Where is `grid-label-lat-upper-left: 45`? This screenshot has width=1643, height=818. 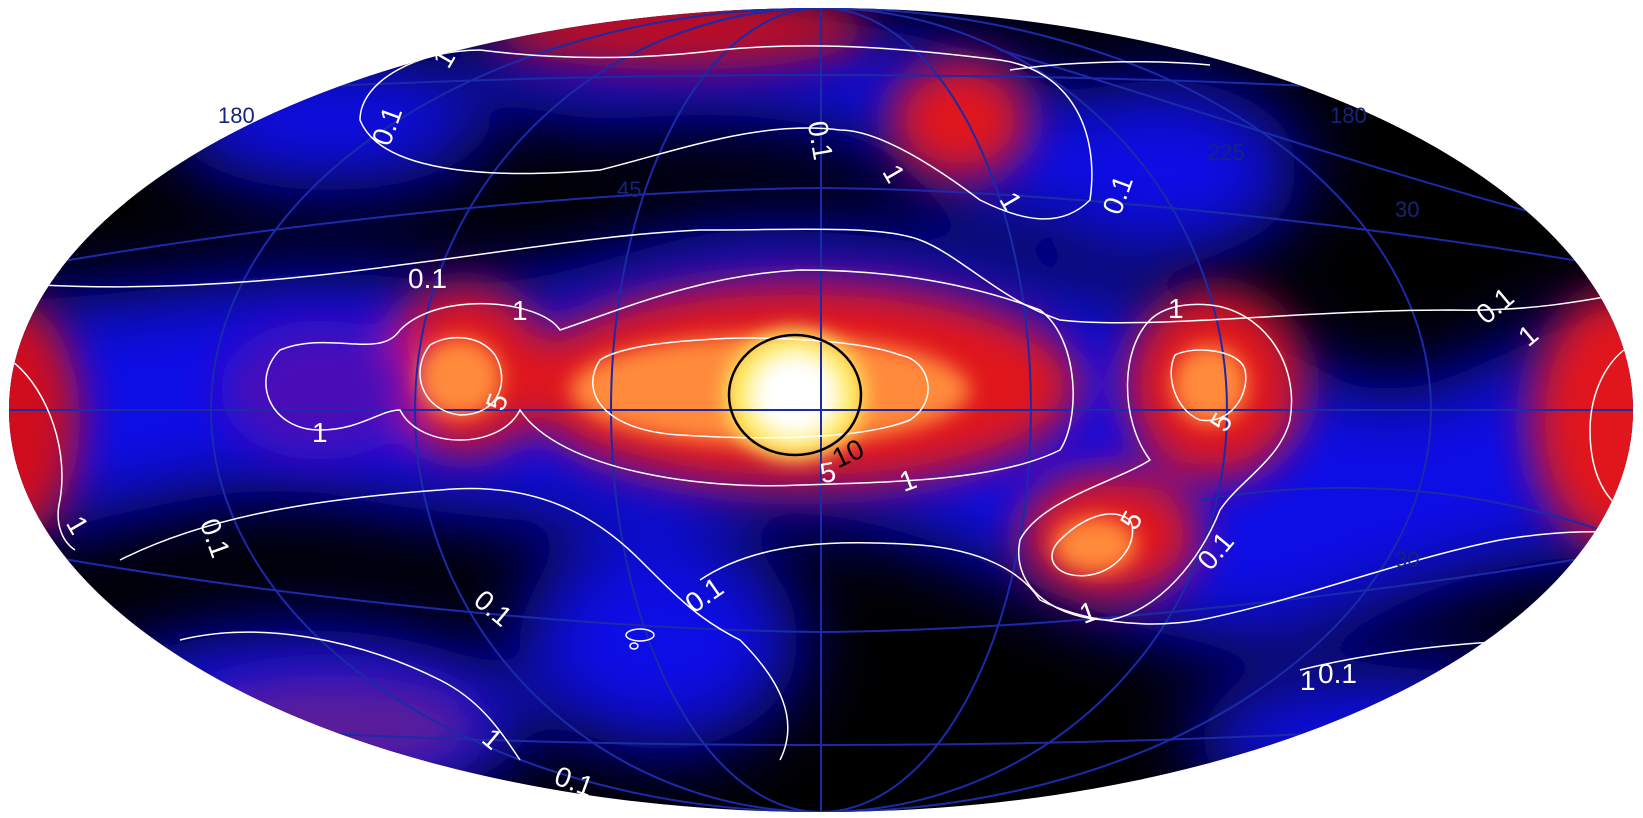
grid-label-lat-upper-left: 45 is located at coordinates (629, 189).